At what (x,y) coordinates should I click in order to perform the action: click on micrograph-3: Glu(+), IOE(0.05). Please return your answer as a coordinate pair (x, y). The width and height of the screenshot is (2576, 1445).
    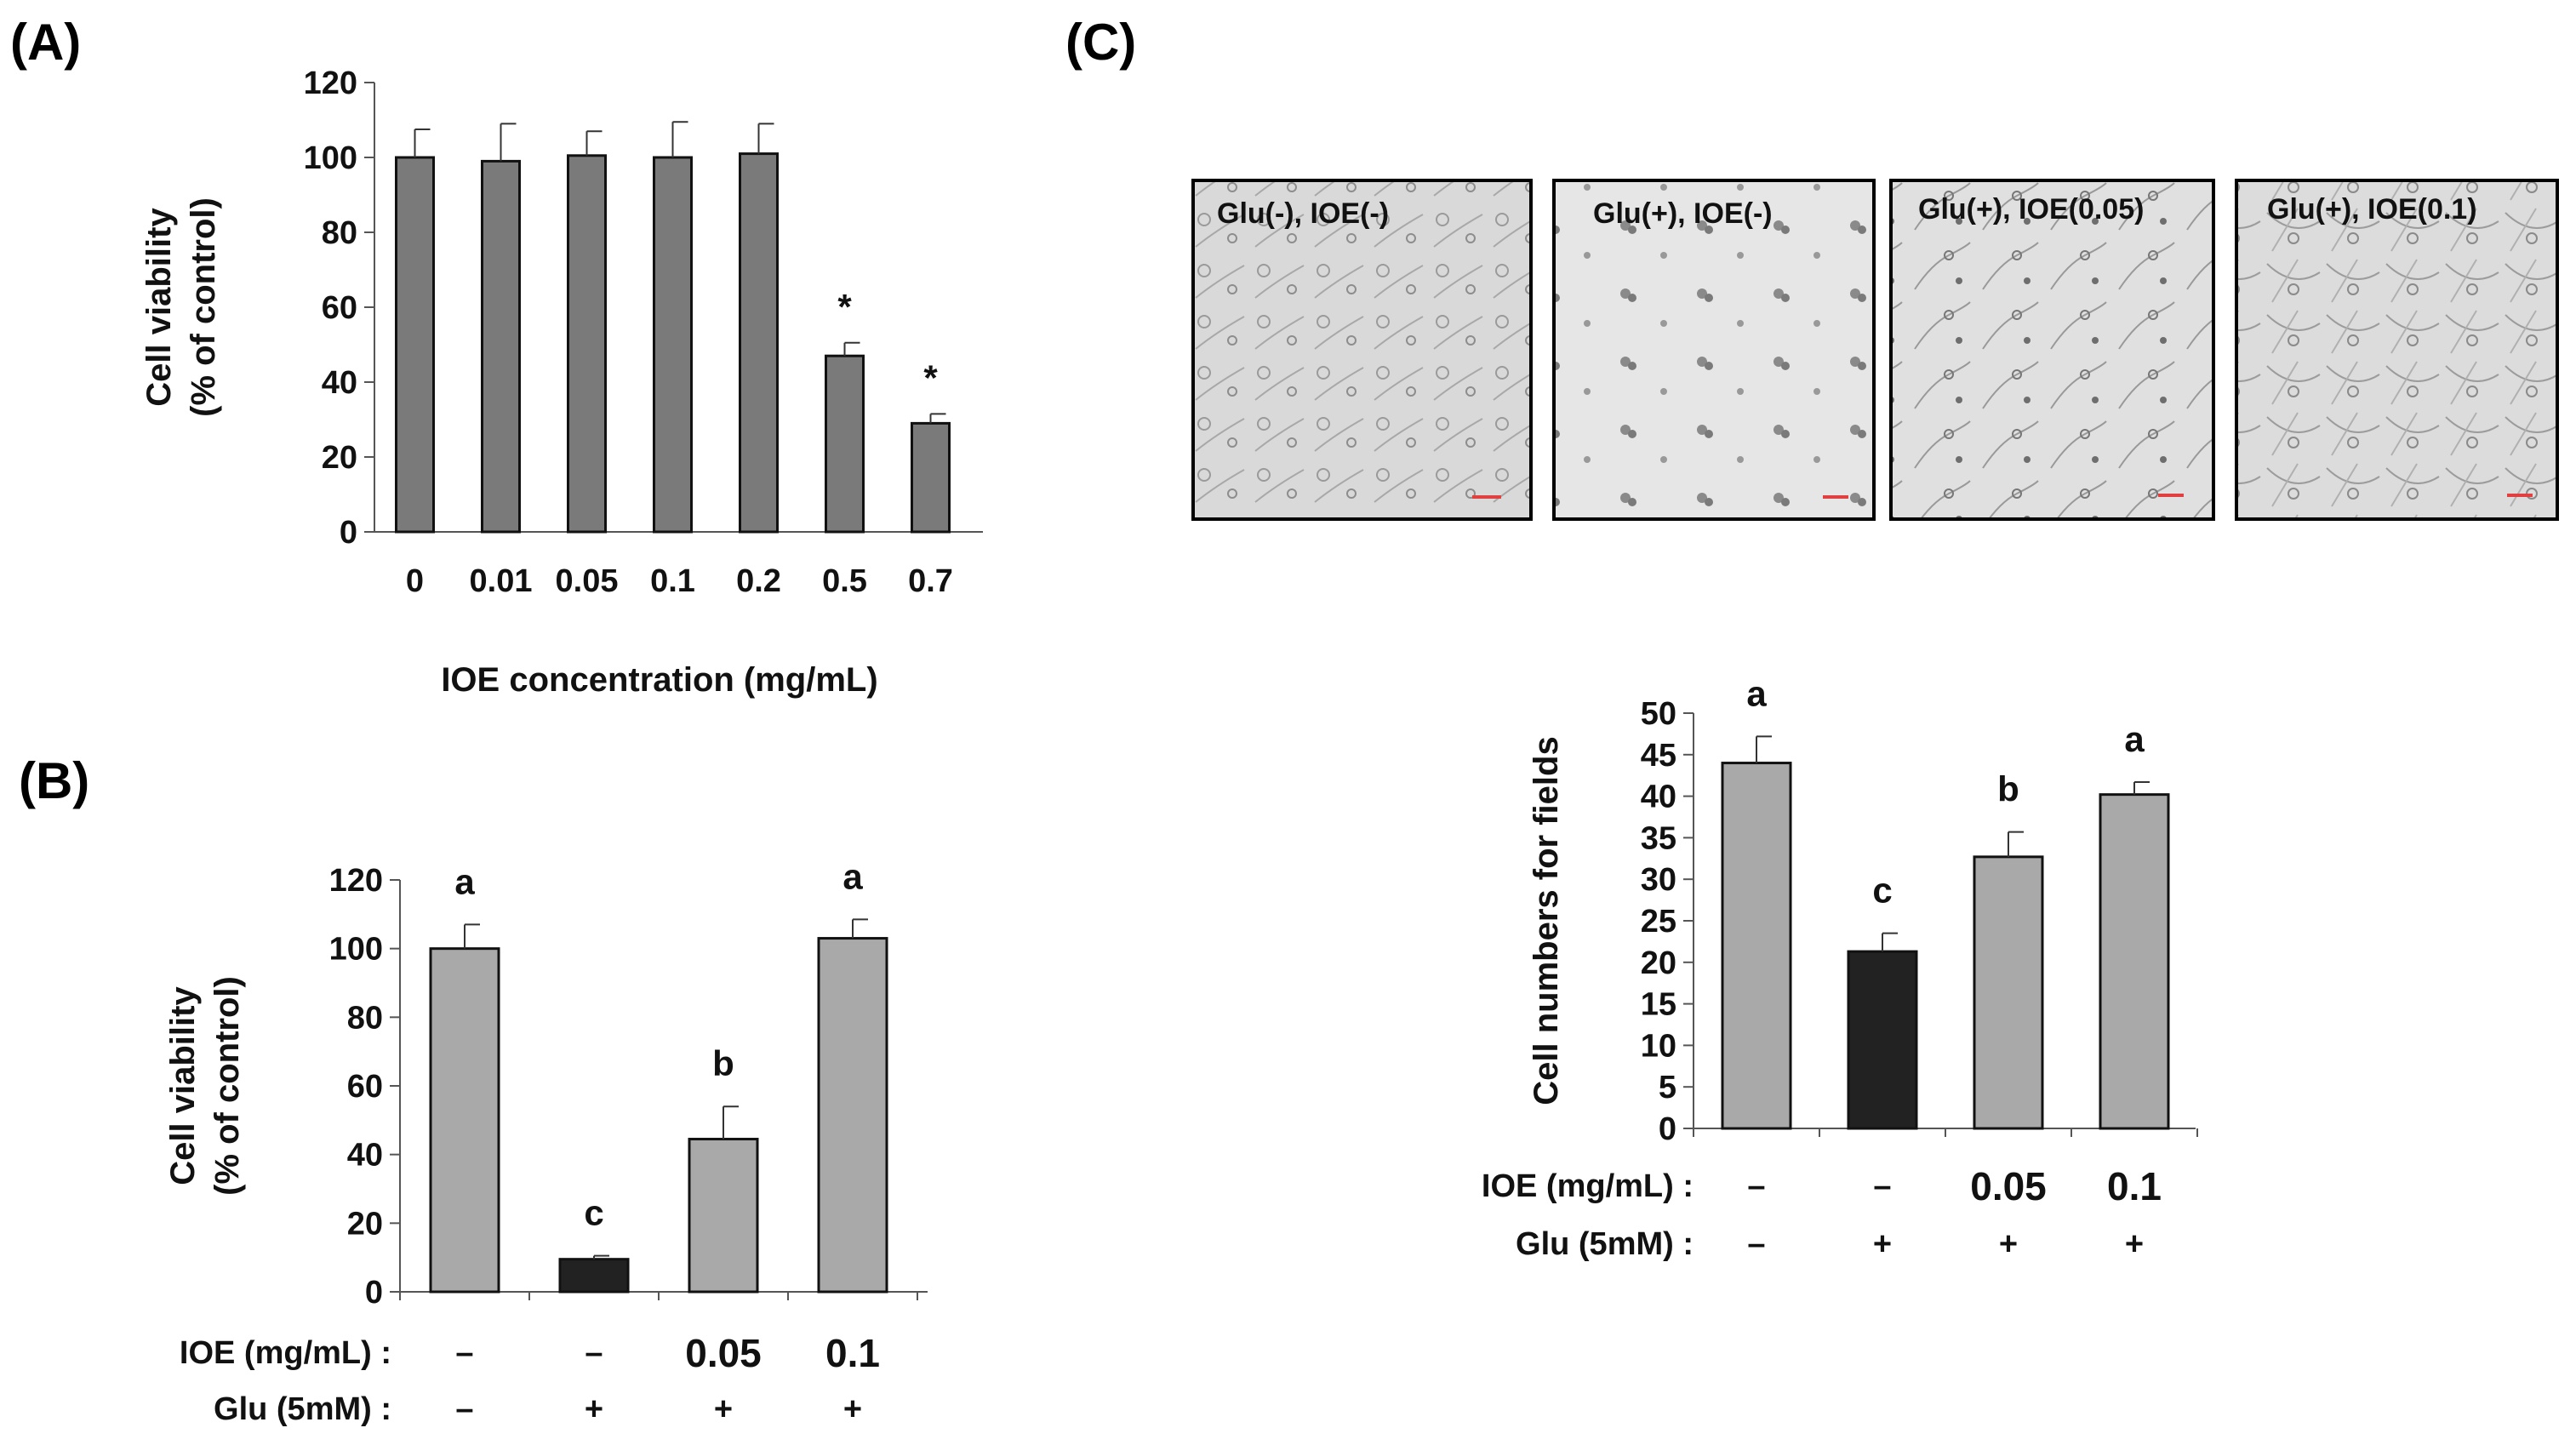
    Looking at the image, I should click on (2052, 350).